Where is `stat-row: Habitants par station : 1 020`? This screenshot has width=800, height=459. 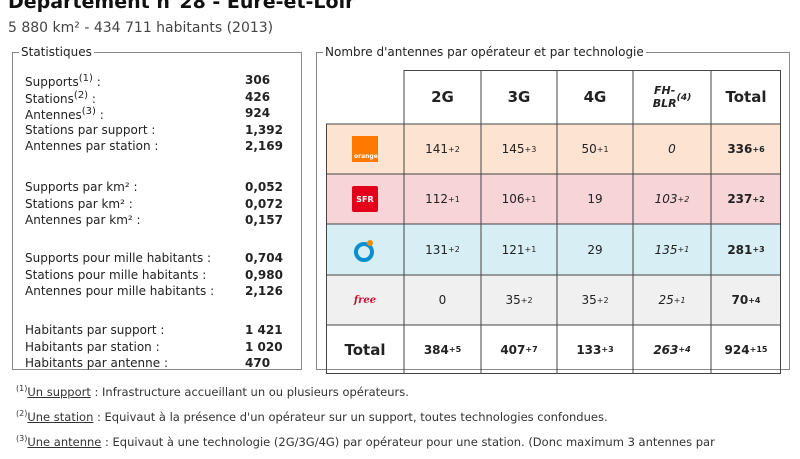 stat-row: Habitants par station : 1 020 is located at coordinates (160, 348).